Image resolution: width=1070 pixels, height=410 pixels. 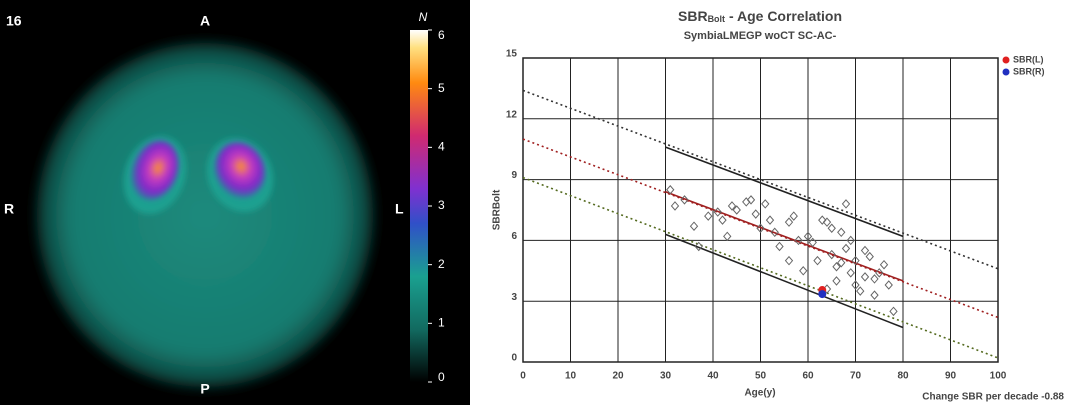 I want to click on colorbar-tick-label: 4, so click(x=441, y=147).